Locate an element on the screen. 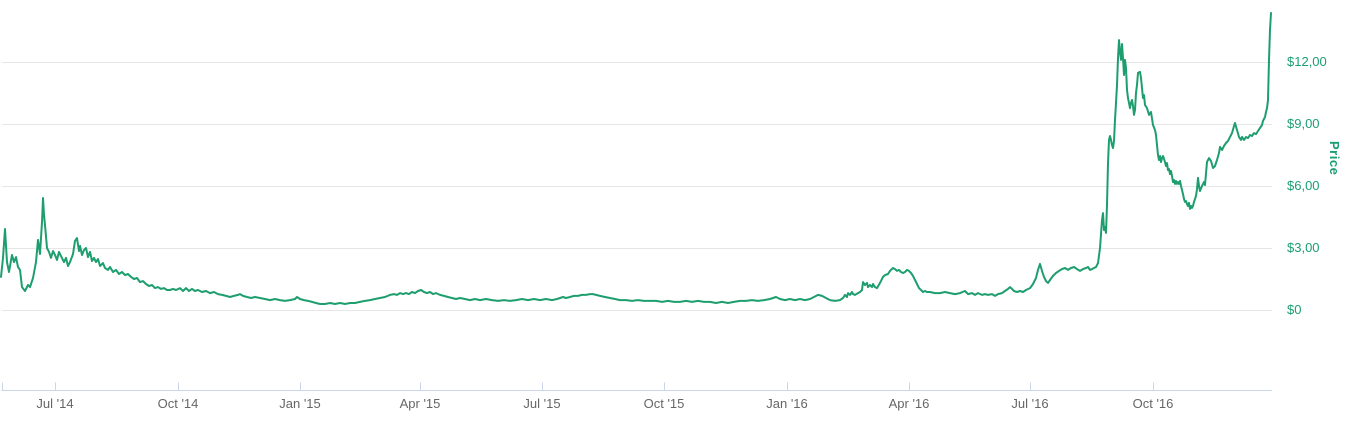  date-axis-tick-label: Jul '16 is located at coordinates (1030, 403).